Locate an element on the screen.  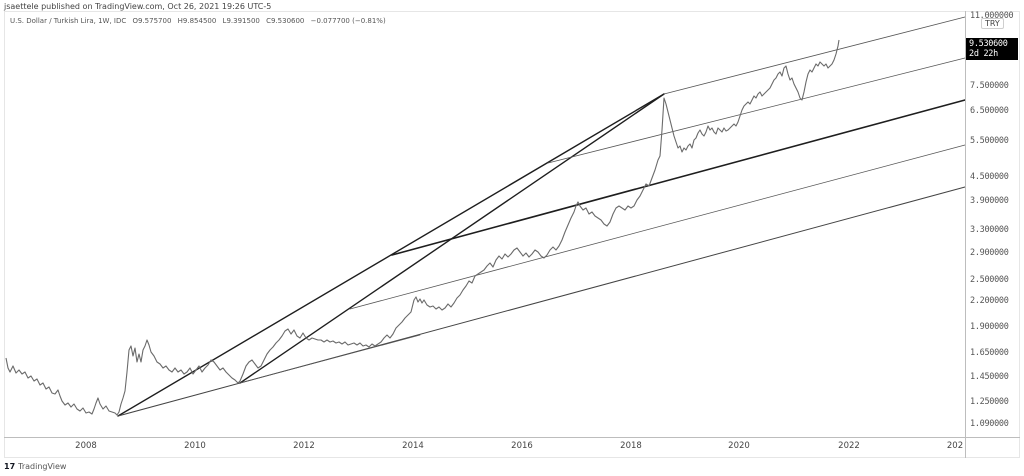
price-label: 3.900000 is located at coordinates (989, 201).